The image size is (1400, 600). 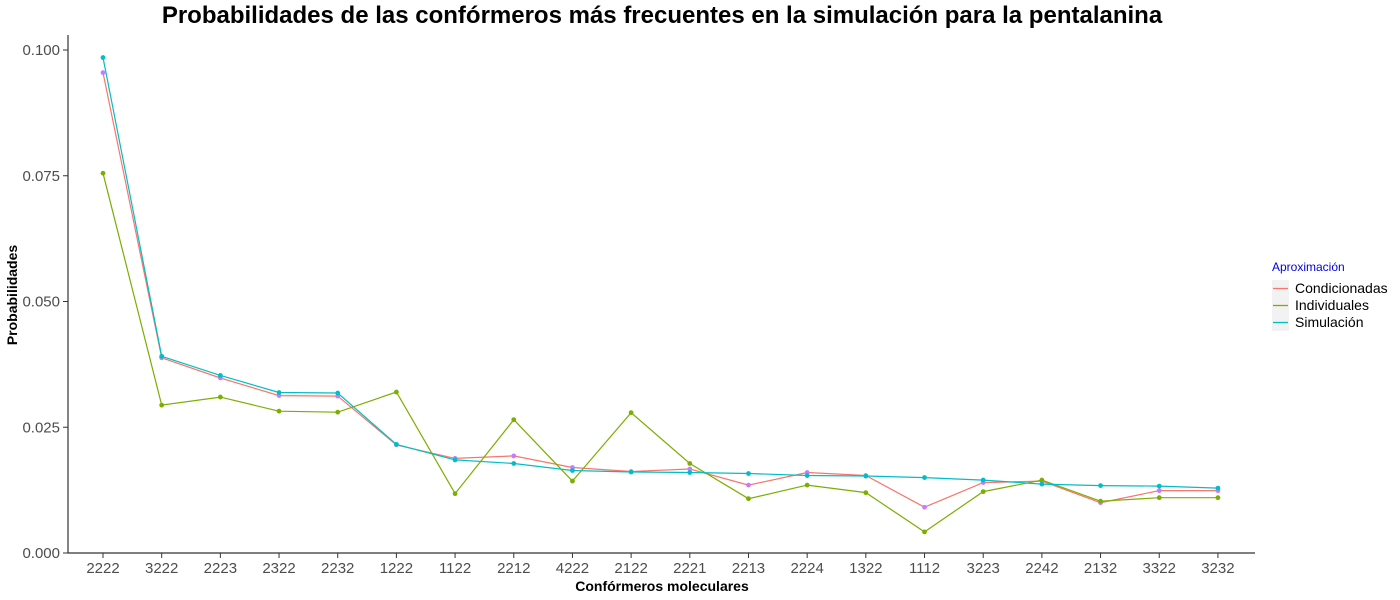 What do you see at coordinates (983, 568) in the screenshot?
I see `x-tick-label: 3223` at bounding box center [983, 568].